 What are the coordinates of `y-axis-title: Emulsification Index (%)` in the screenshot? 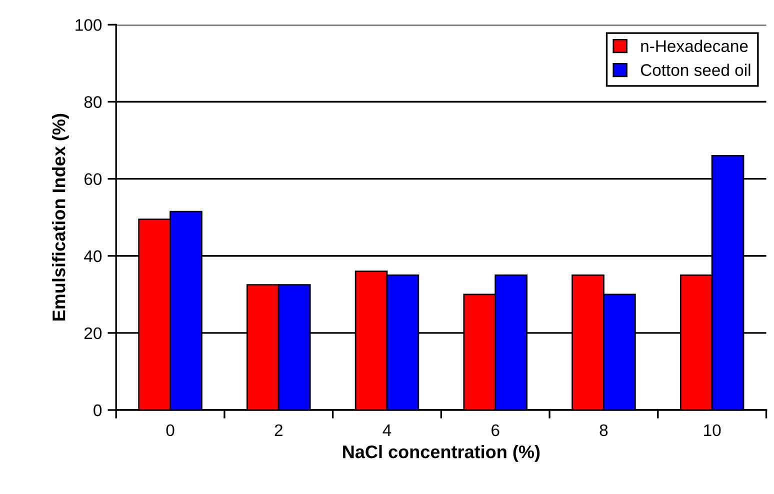 It's located at (60, 217).